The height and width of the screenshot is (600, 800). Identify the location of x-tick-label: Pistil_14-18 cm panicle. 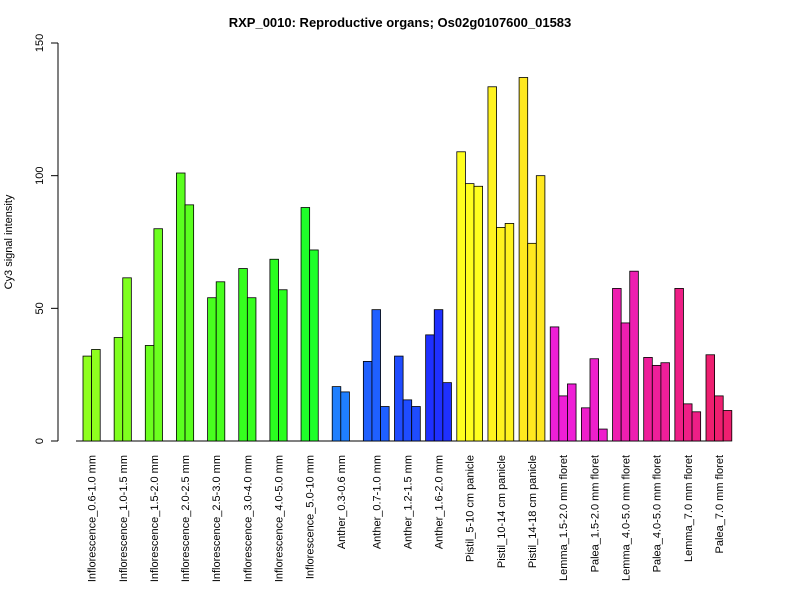
(533, 511).